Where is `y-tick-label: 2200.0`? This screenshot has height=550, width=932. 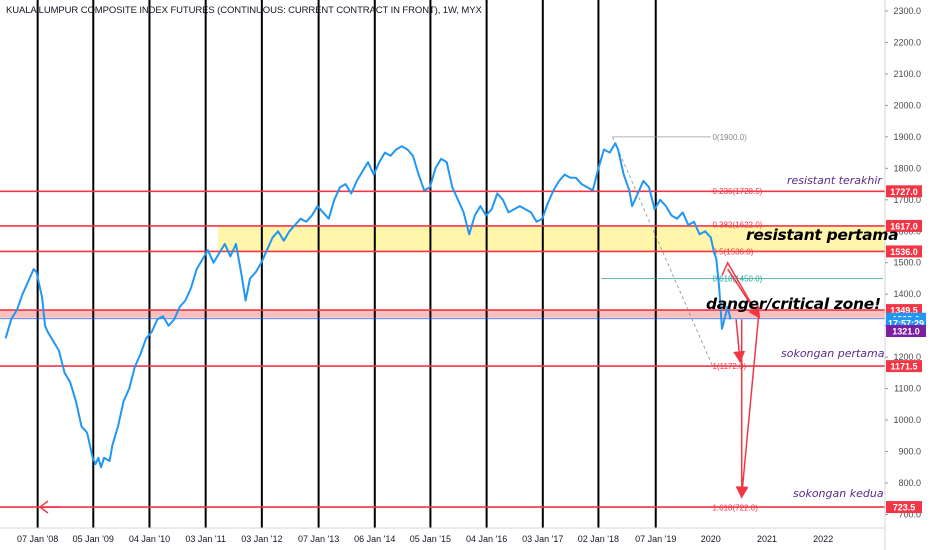 y-tick-label: 2200.0 is located at coordinates (907, 42).